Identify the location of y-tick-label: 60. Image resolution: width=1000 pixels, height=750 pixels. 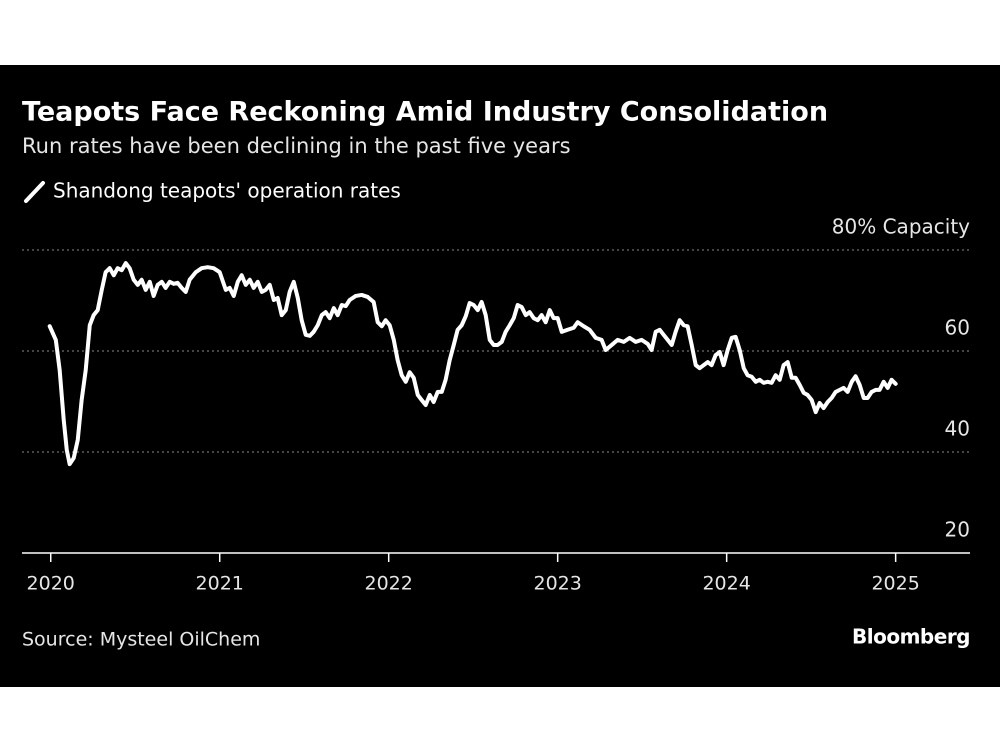
(957, 328).